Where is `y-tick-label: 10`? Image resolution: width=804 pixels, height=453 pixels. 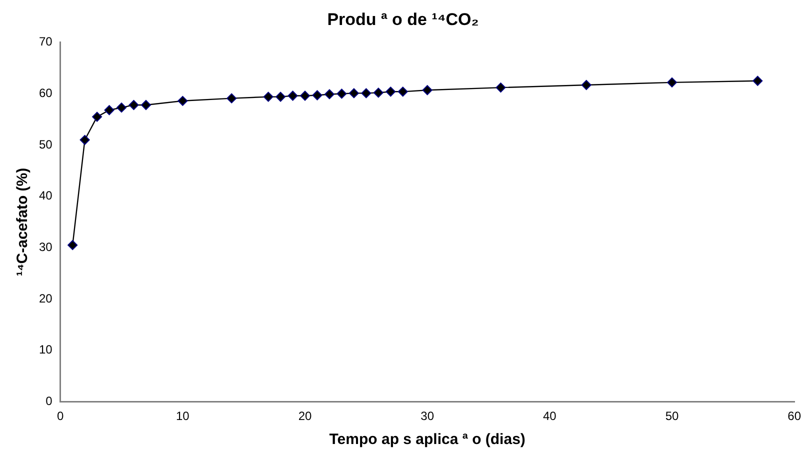
y-tick-label: 10 is located at coordinates (45, 349).